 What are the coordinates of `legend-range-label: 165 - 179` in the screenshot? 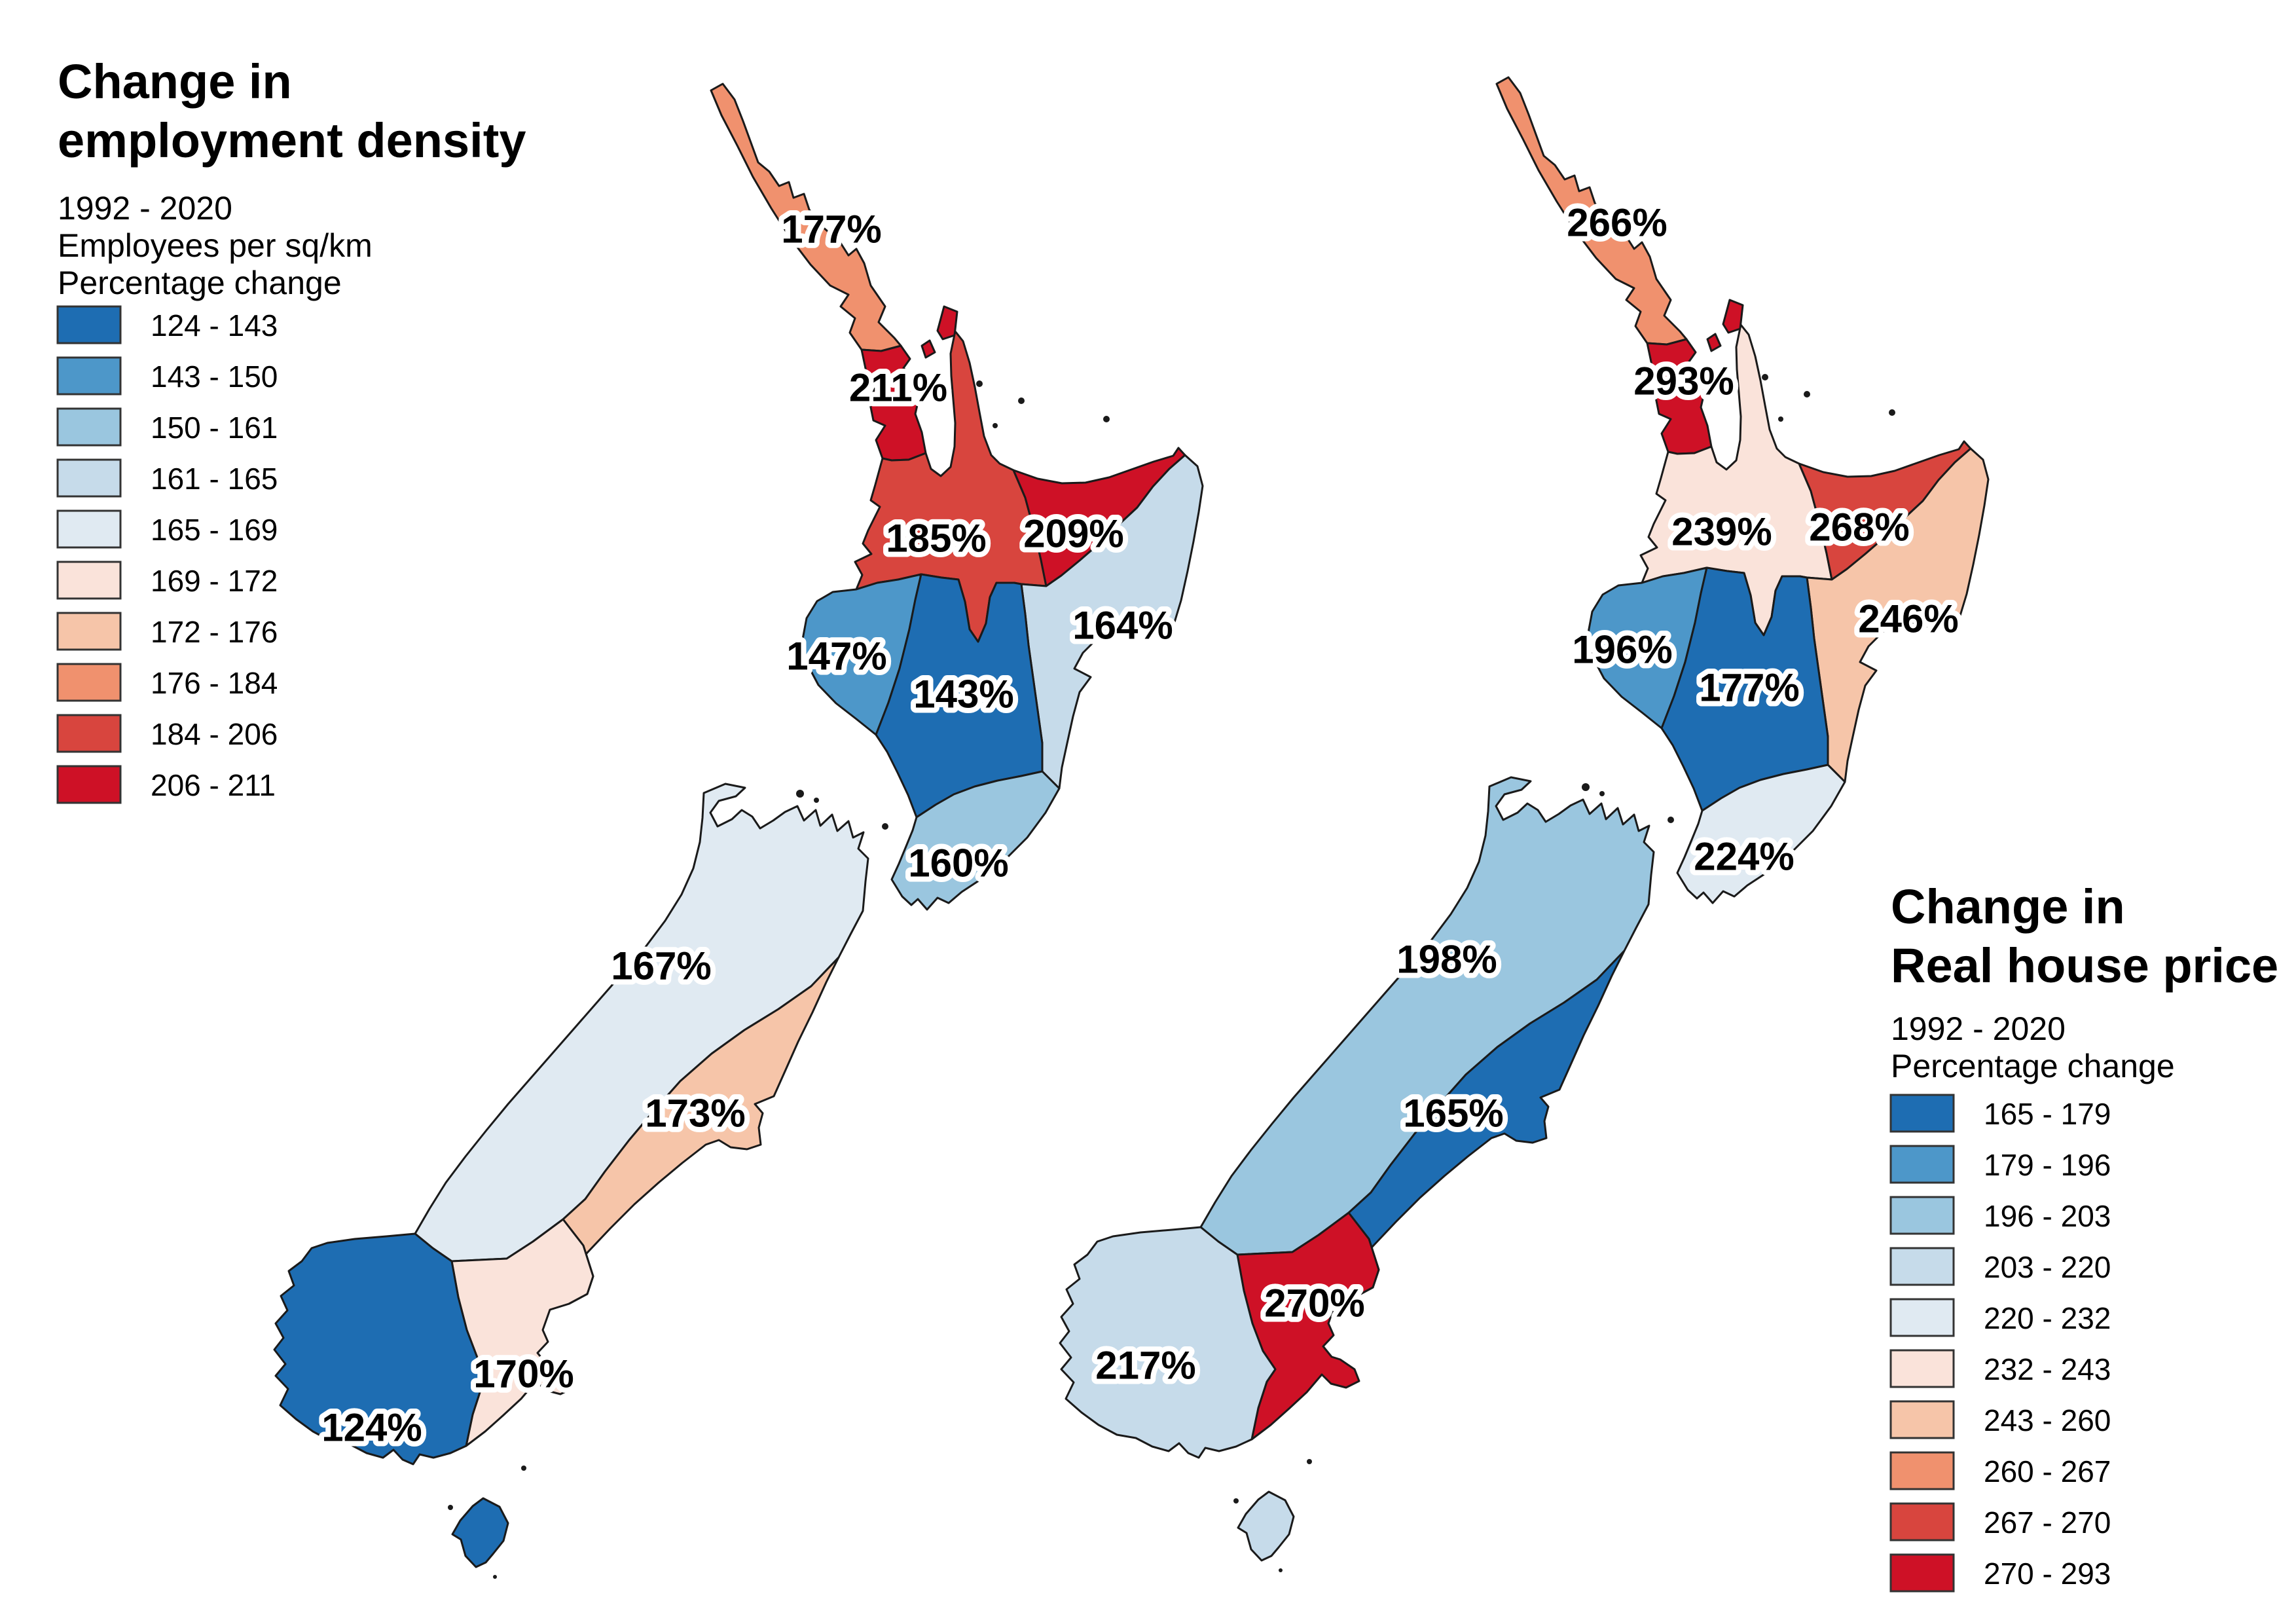 It's located at (2047, 1114).